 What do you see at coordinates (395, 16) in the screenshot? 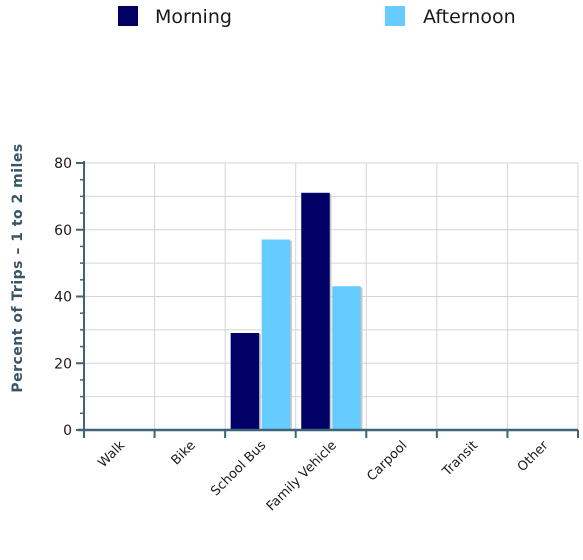
I see `legend-swatch-afternoon` at bounding box center [395, 16].